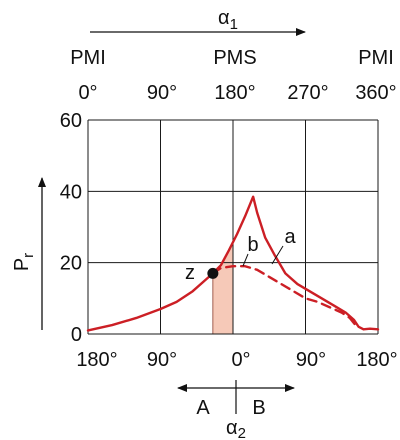 The image size is (400, 440). I want to click on y-tick-label: 0, so click(76, 335).